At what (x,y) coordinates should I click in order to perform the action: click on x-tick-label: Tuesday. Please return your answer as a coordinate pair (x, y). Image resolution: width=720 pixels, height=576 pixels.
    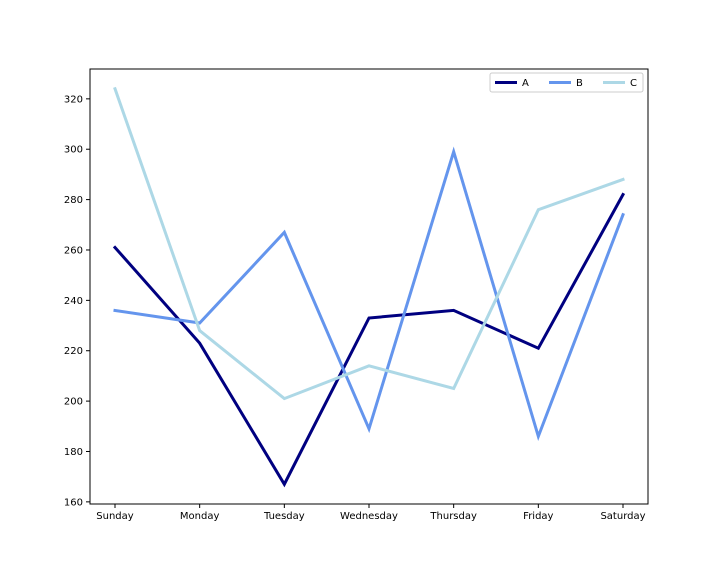
    Looking at the image, I should click on (284, 516).